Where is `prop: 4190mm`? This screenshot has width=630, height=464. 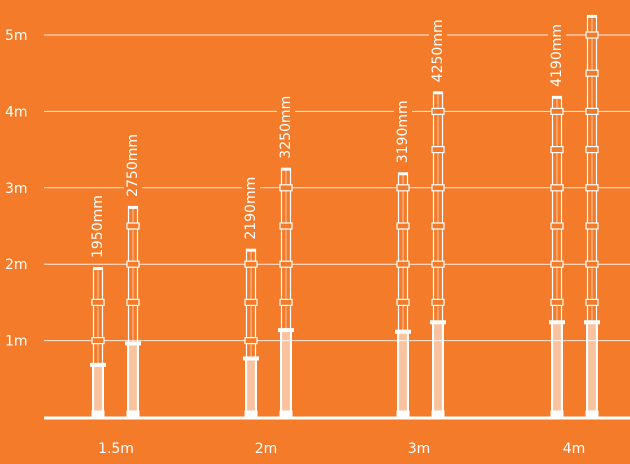
prop: 4190mm is located at coordinates (557, 218).